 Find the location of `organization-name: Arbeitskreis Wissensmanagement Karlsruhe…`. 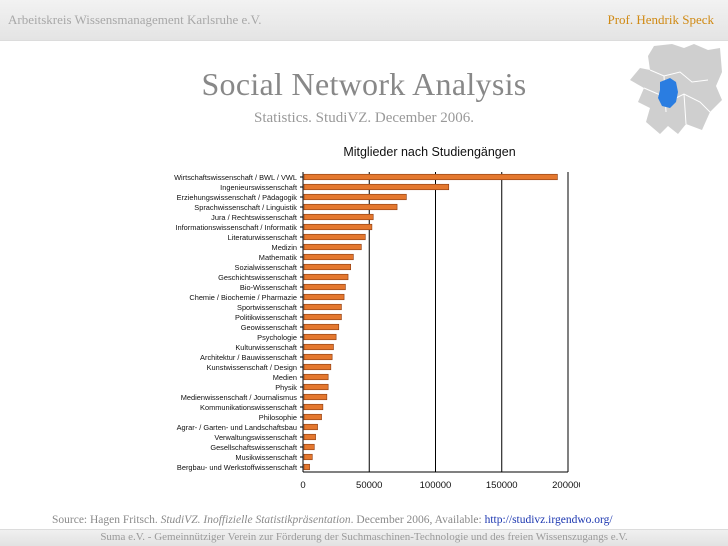

organization-name: Arbeitskreis Wissensmanagement Karlsruhe… is located at coordinates (135, 19).